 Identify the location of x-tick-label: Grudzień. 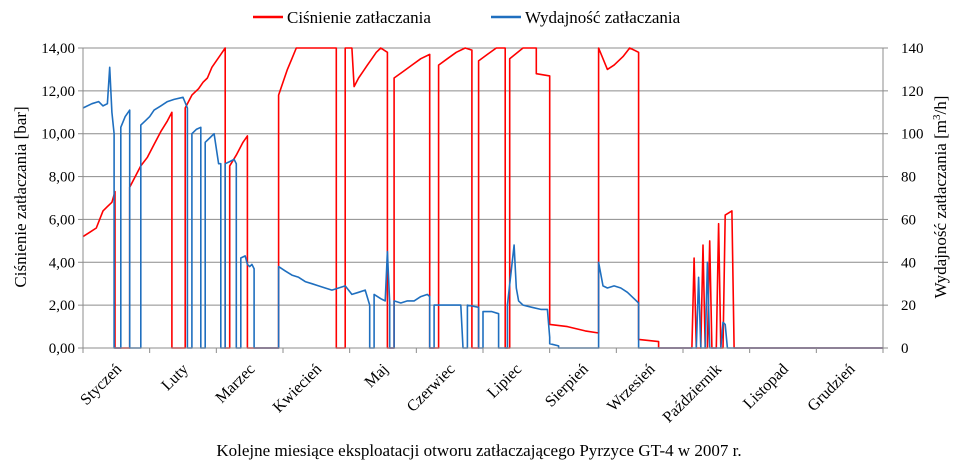
(831, 388).